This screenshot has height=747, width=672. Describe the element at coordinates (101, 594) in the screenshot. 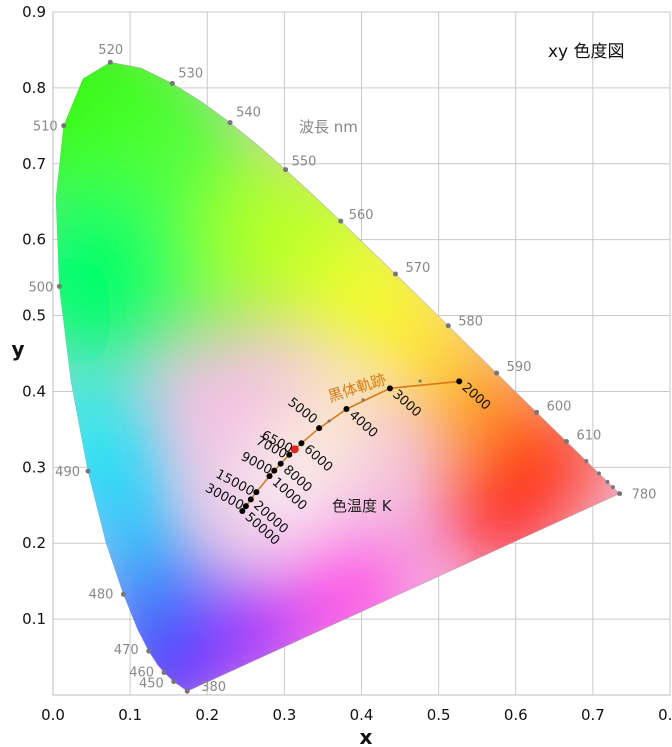

I see `wavelength-label: 480` at that location.